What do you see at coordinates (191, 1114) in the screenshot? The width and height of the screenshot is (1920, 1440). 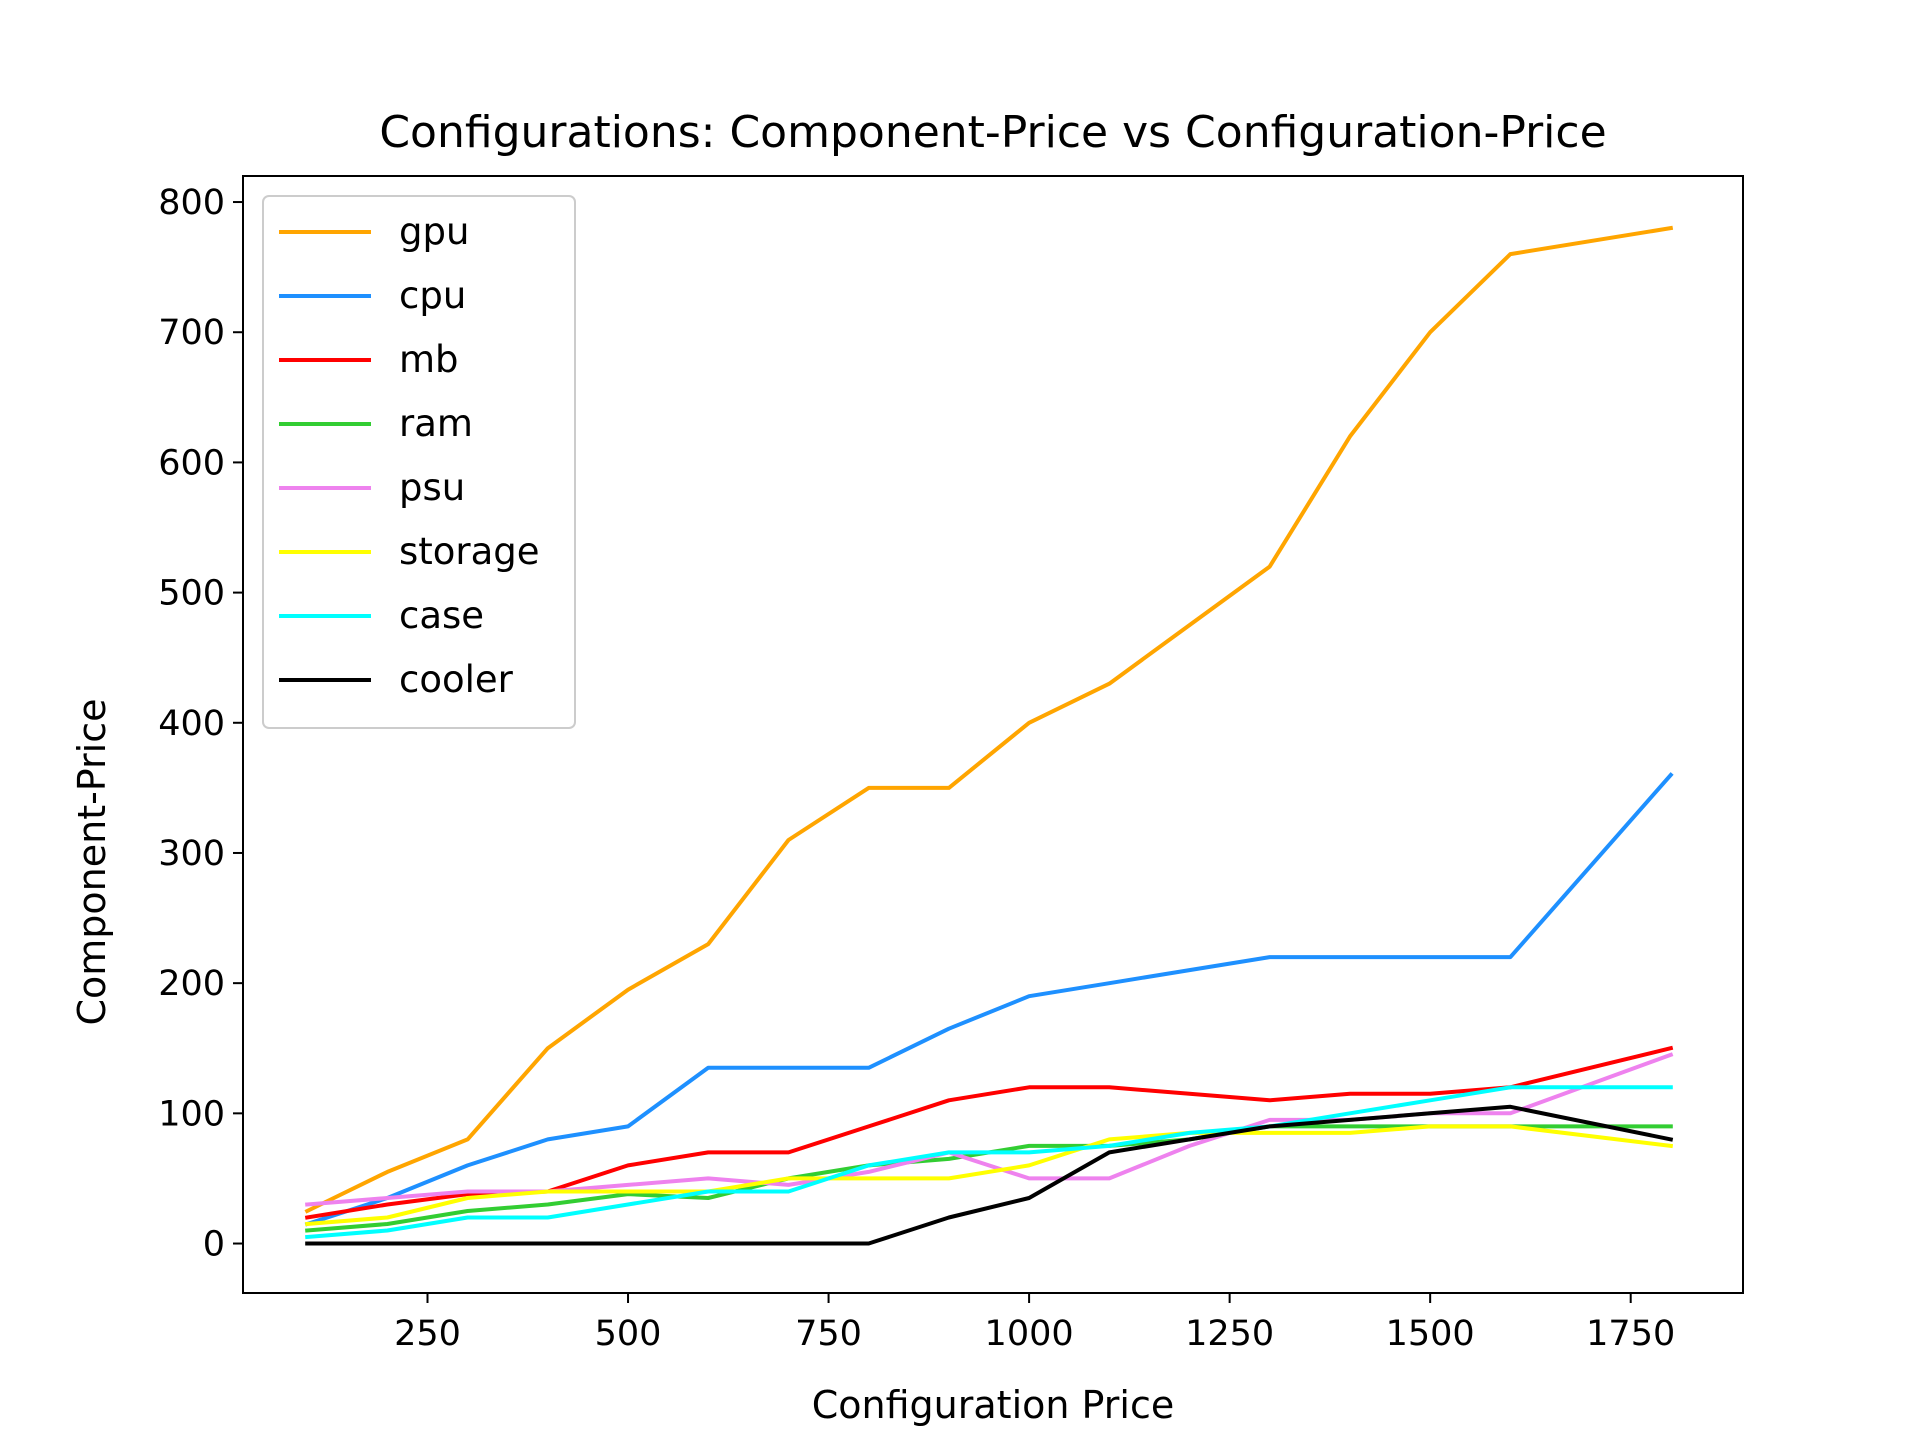 I see `y-tick-label: 100` at bounding box center [191, 1114].